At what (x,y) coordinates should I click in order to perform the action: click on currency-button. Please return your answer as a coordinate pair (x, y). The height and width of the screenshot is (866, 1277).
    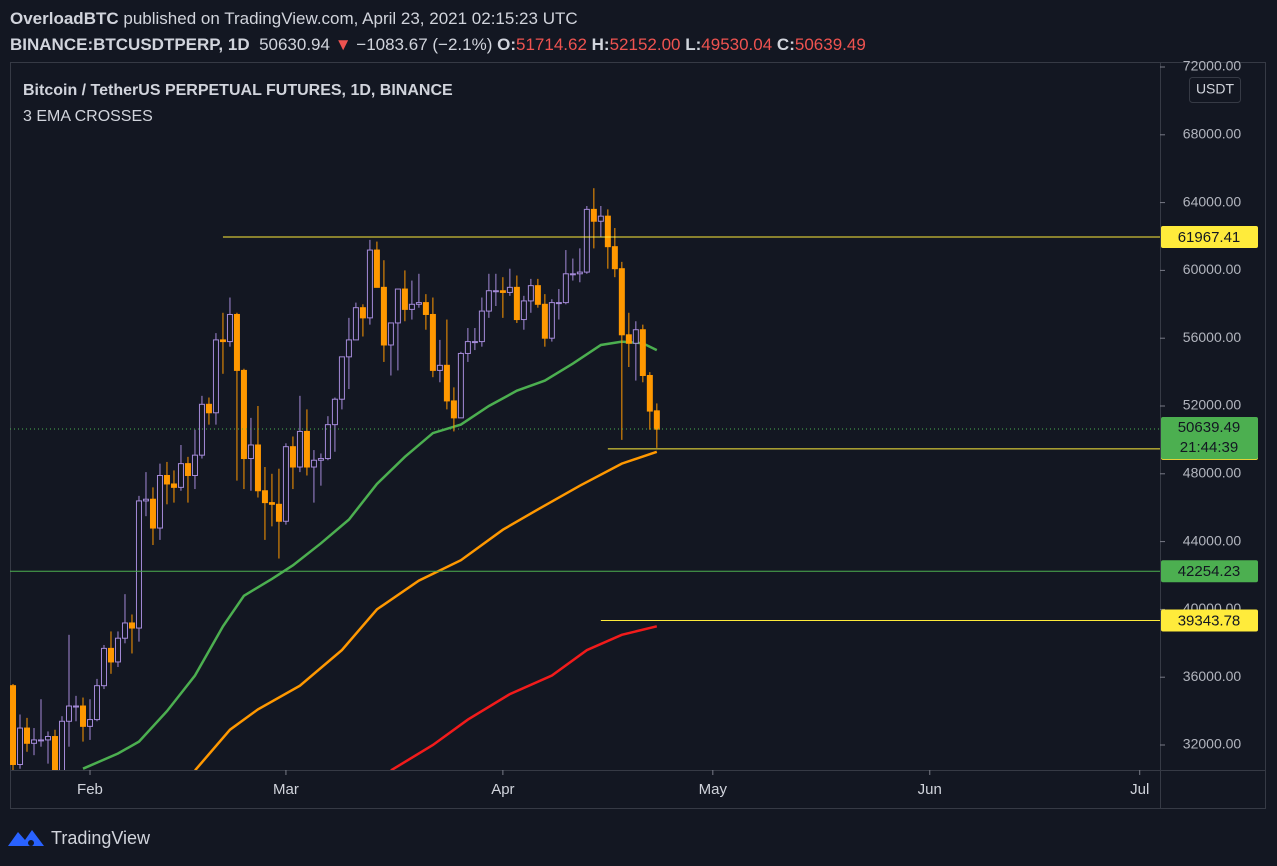
    Looking at the image, I should click on (1215, 90).